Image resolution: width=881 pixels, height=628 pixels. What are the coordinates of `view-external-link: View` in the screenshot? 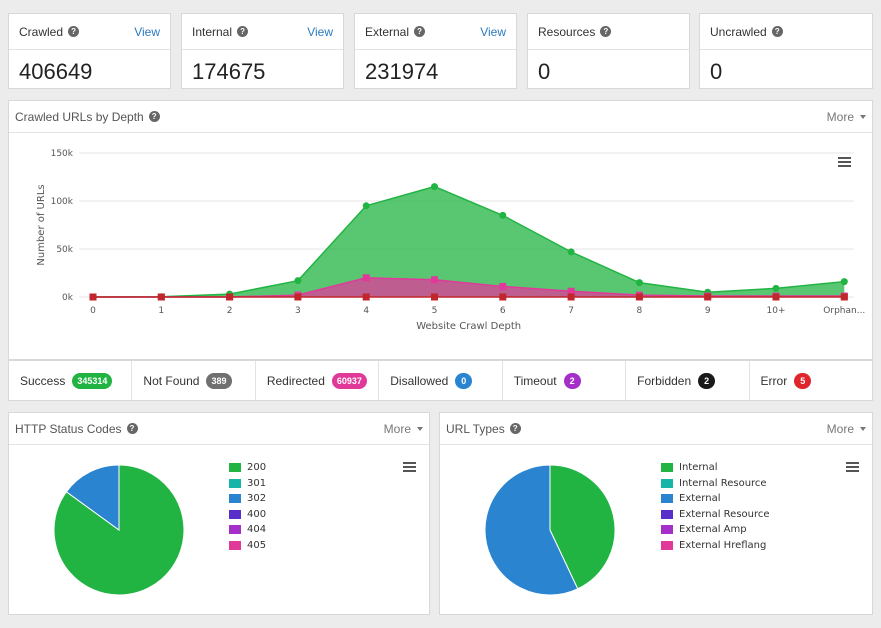 It's located at (493, 31).